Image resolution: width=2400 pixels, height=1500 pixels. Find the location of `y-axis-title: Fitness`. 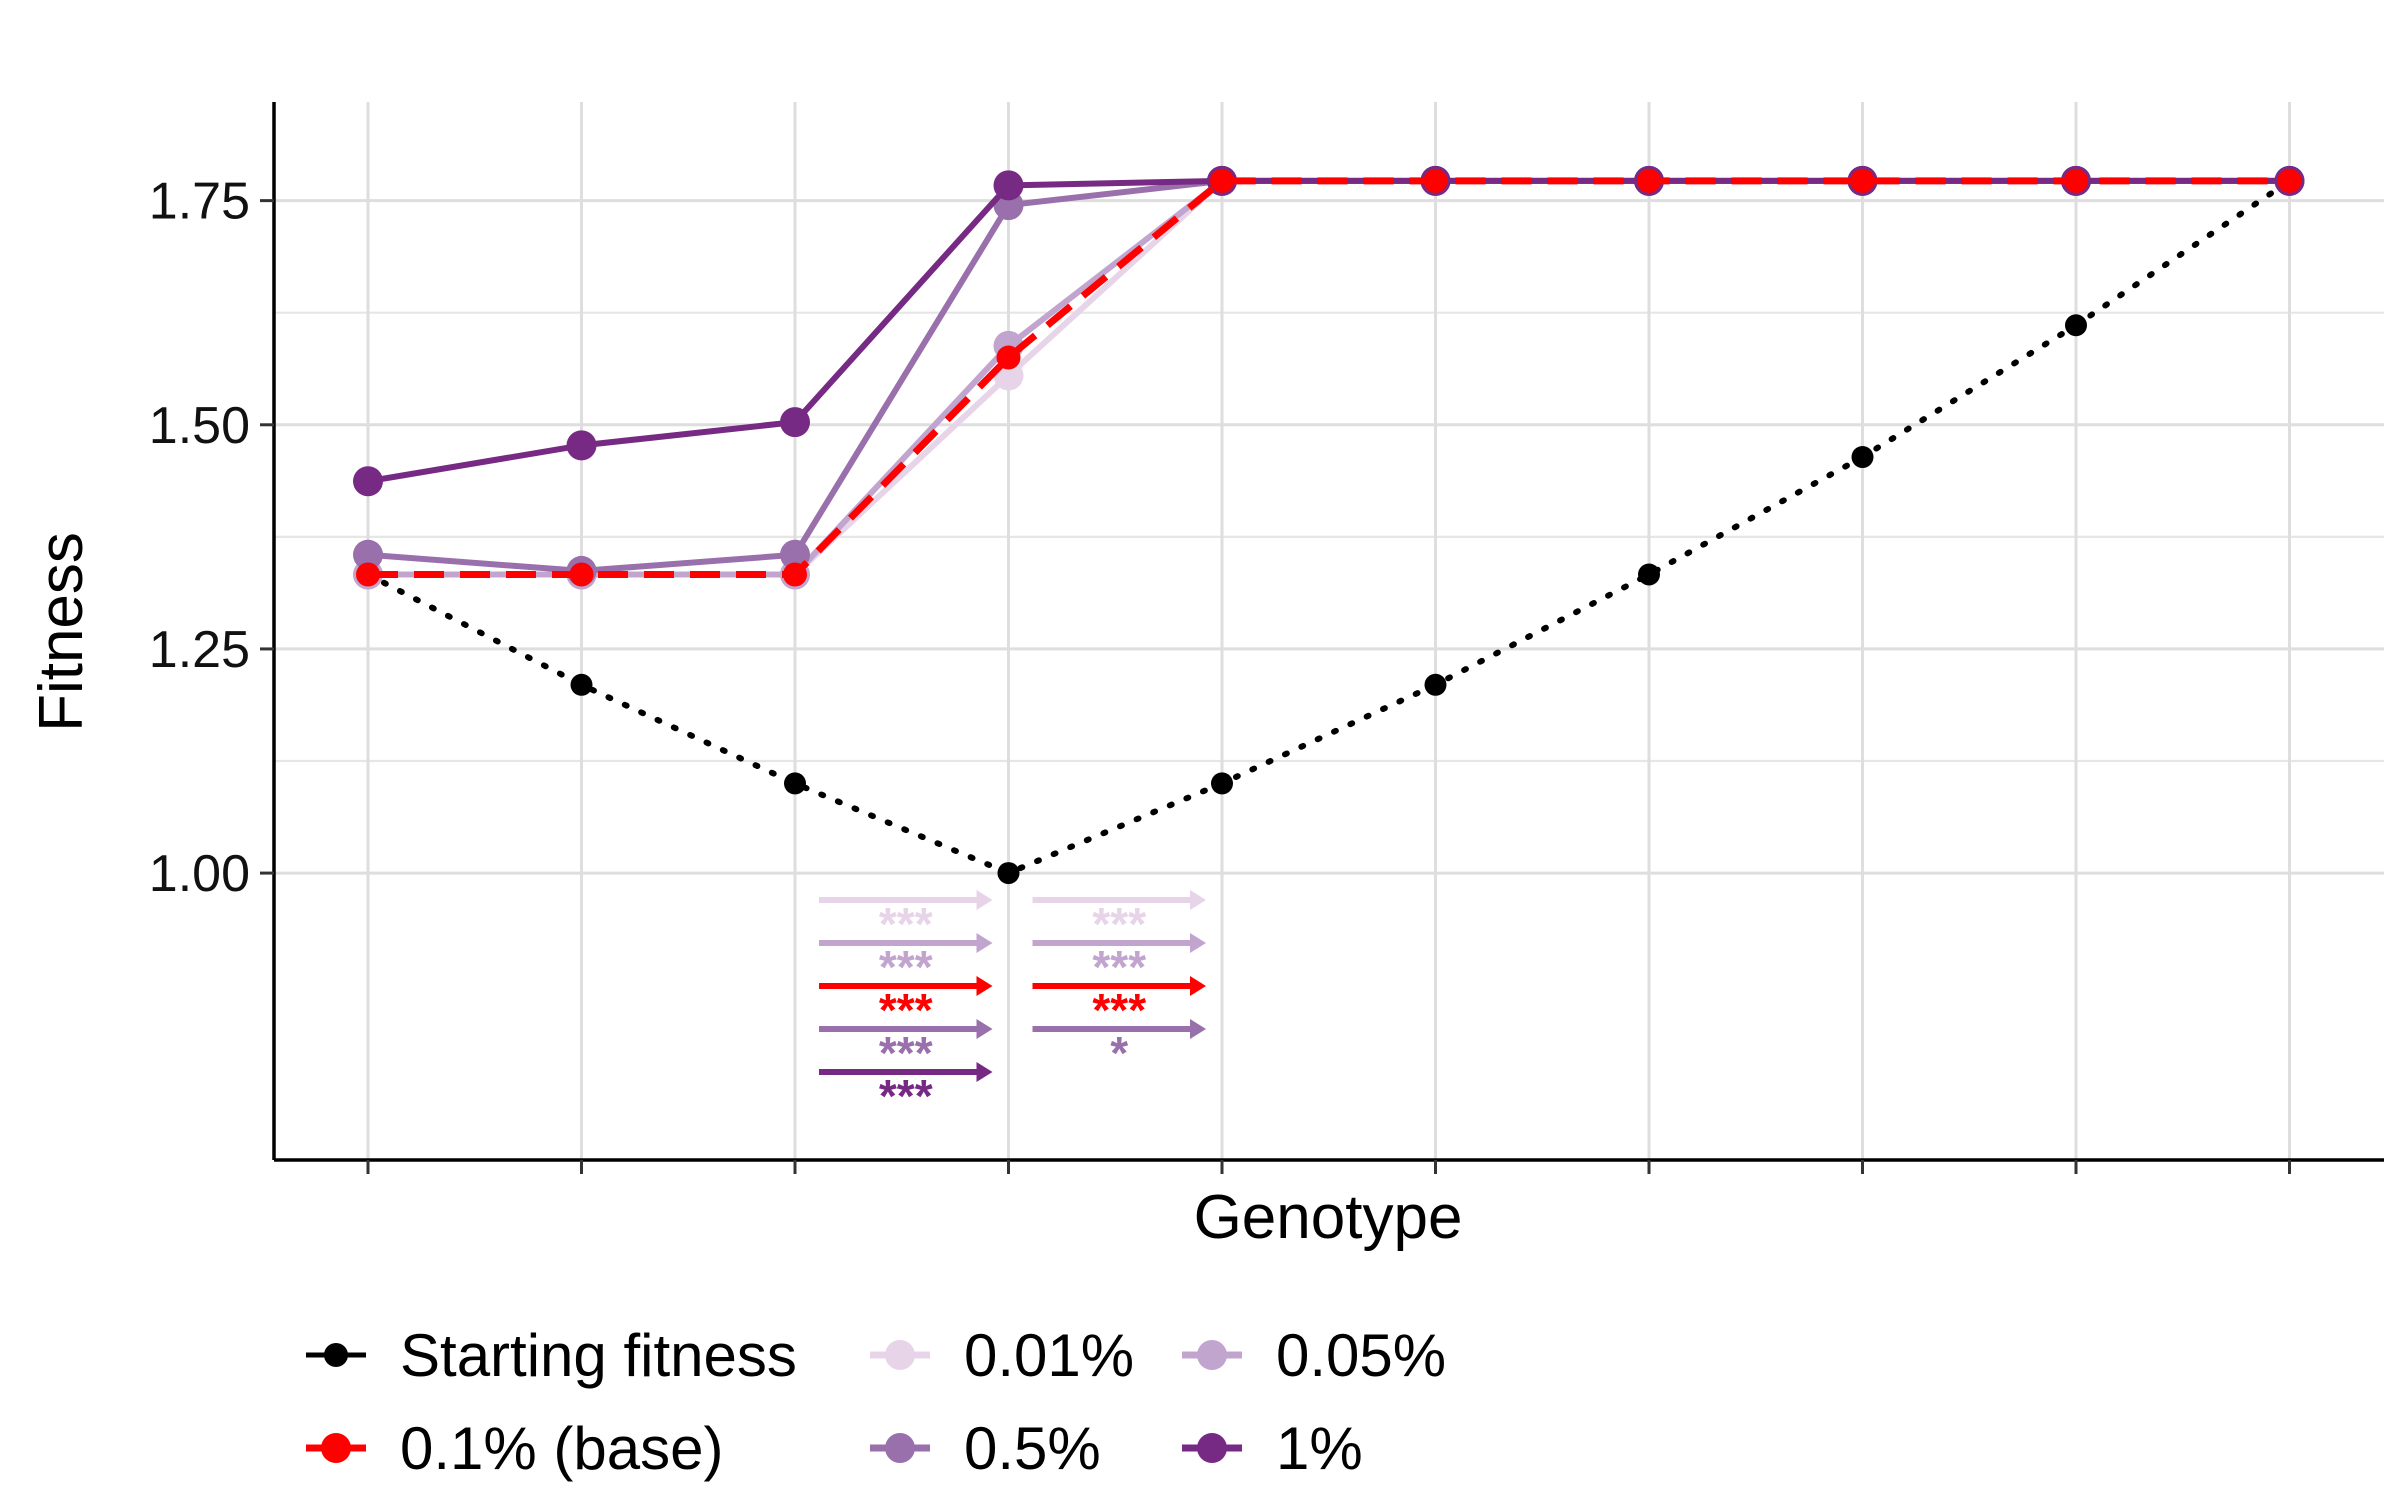

y-axis-title: Fitness is located at coordinates (61, 632).